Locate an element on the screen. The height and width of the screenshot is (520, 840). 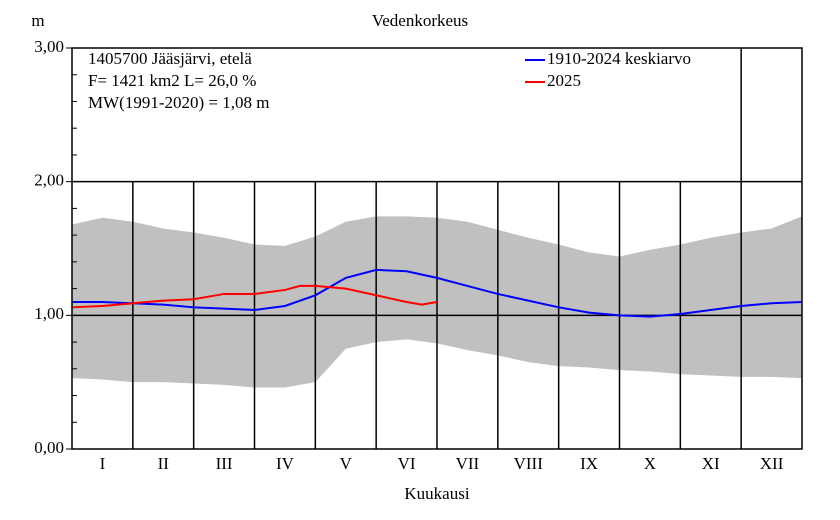
x-tick-label: X is located at coordinates (650, 463).